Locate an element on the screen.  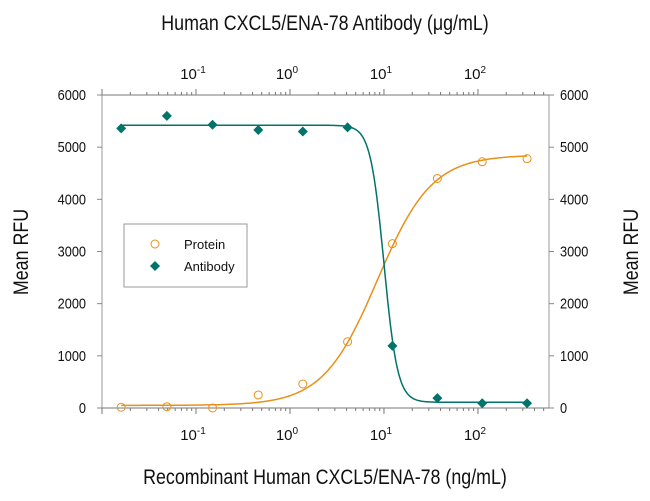
legend-marker-antibody is located at coordinates (155, 266).